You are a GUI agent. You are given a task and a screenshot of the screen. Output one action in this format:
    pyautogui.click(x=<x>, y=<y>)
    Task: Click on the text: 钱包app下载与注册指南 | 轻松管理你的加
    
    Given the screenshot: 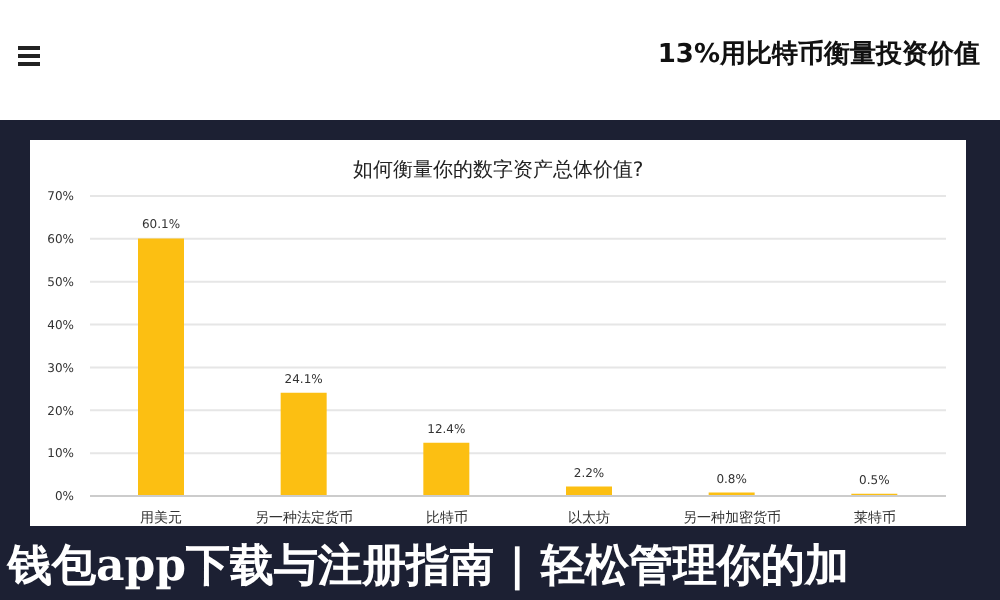 What is the action you would take?
    pyautogui.click(x=428, y=567)
    